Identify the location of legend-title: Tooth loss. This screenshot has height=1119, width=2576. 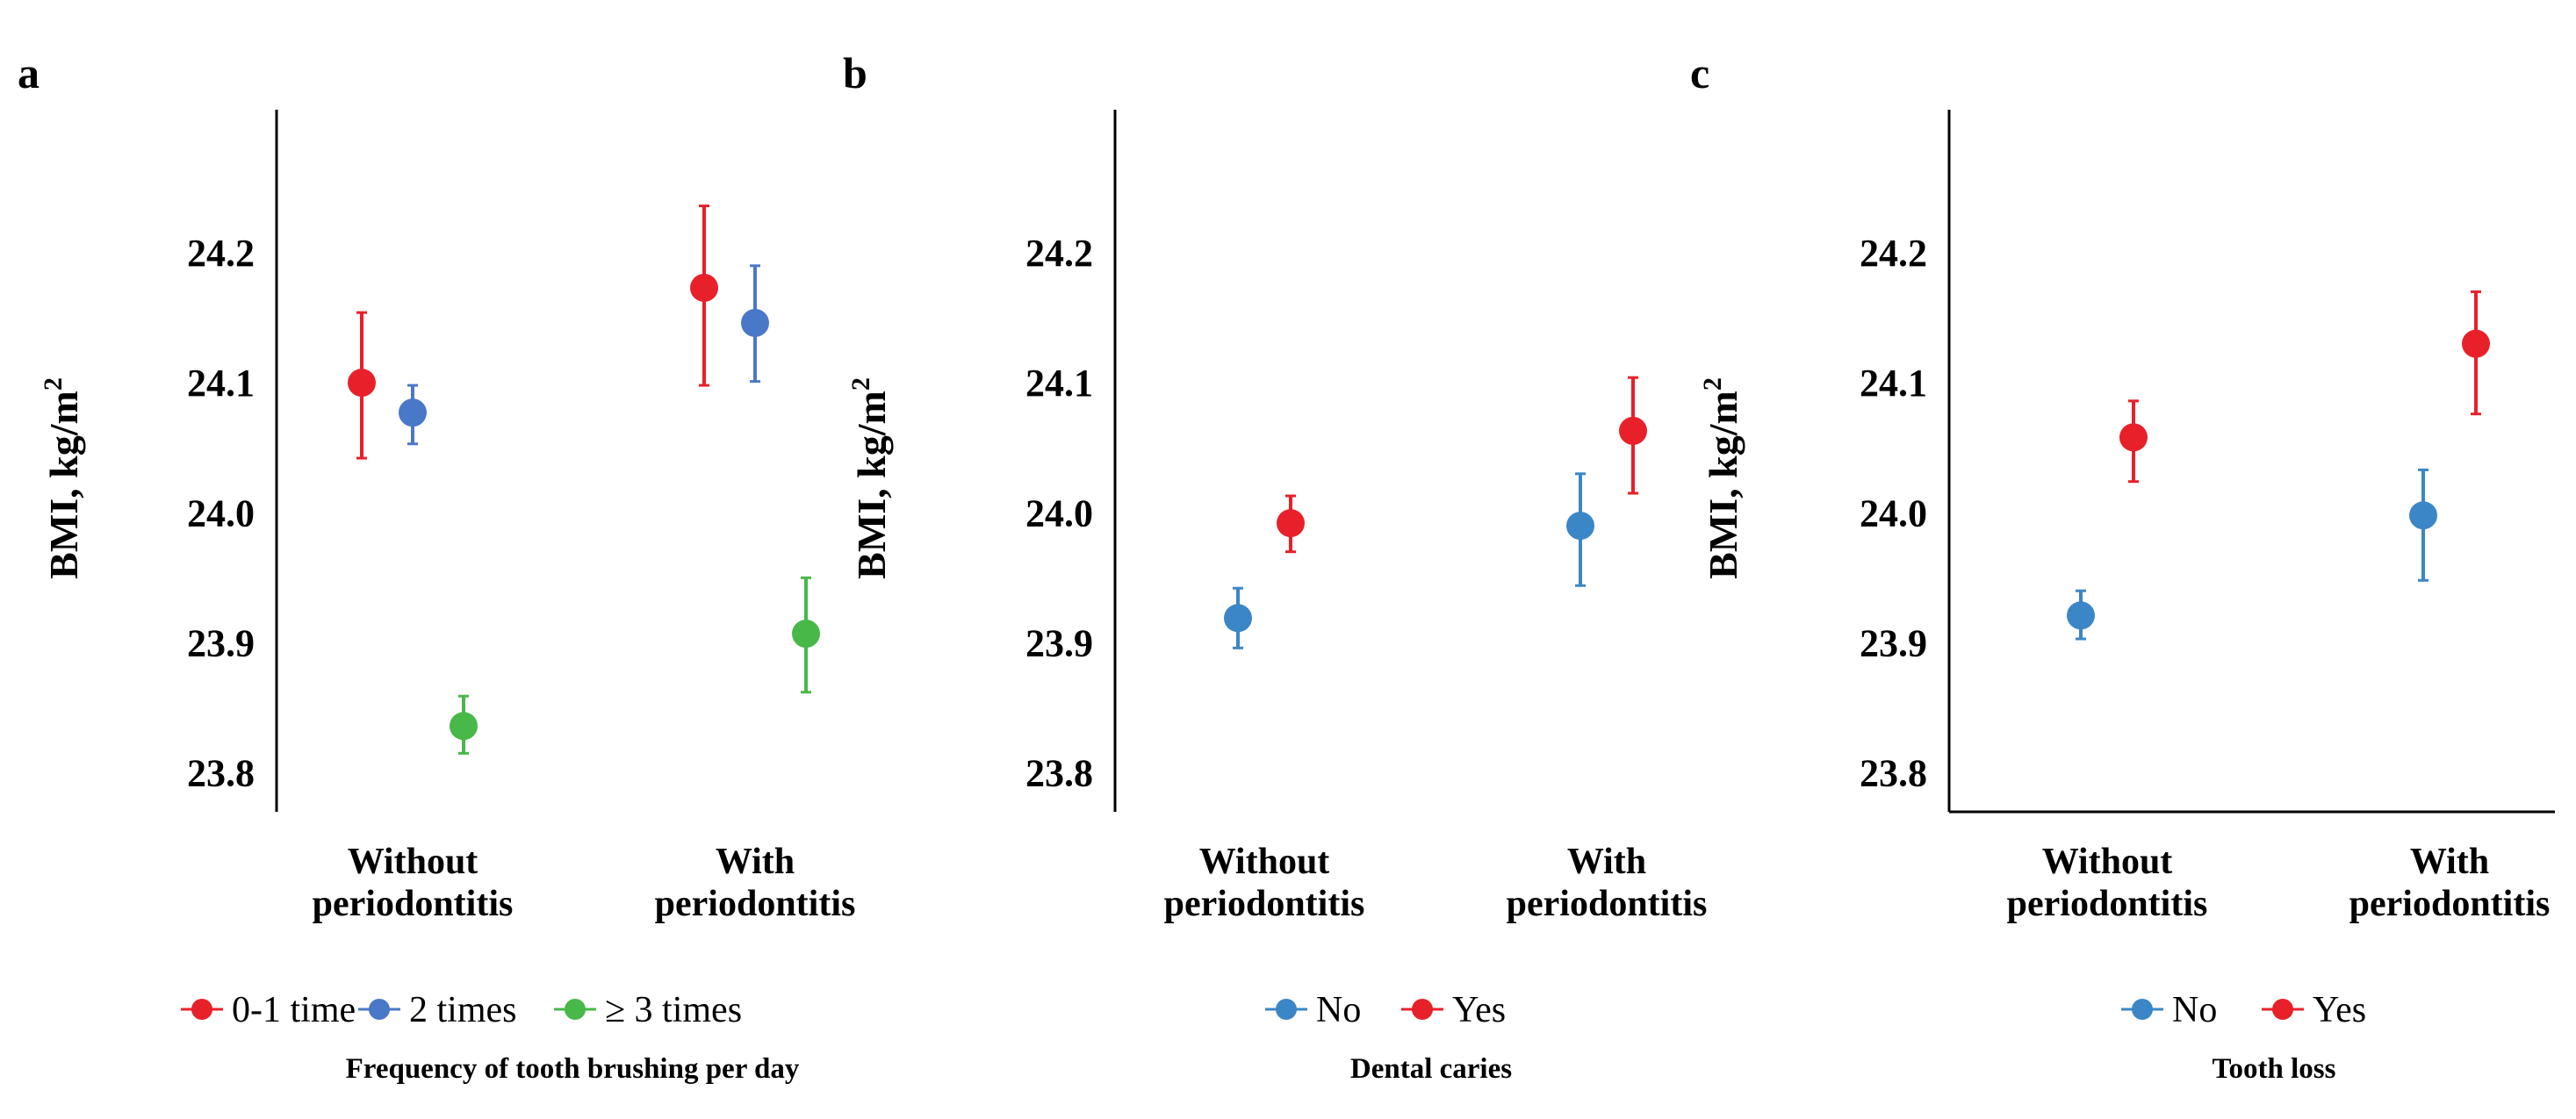
(2274, 1069).